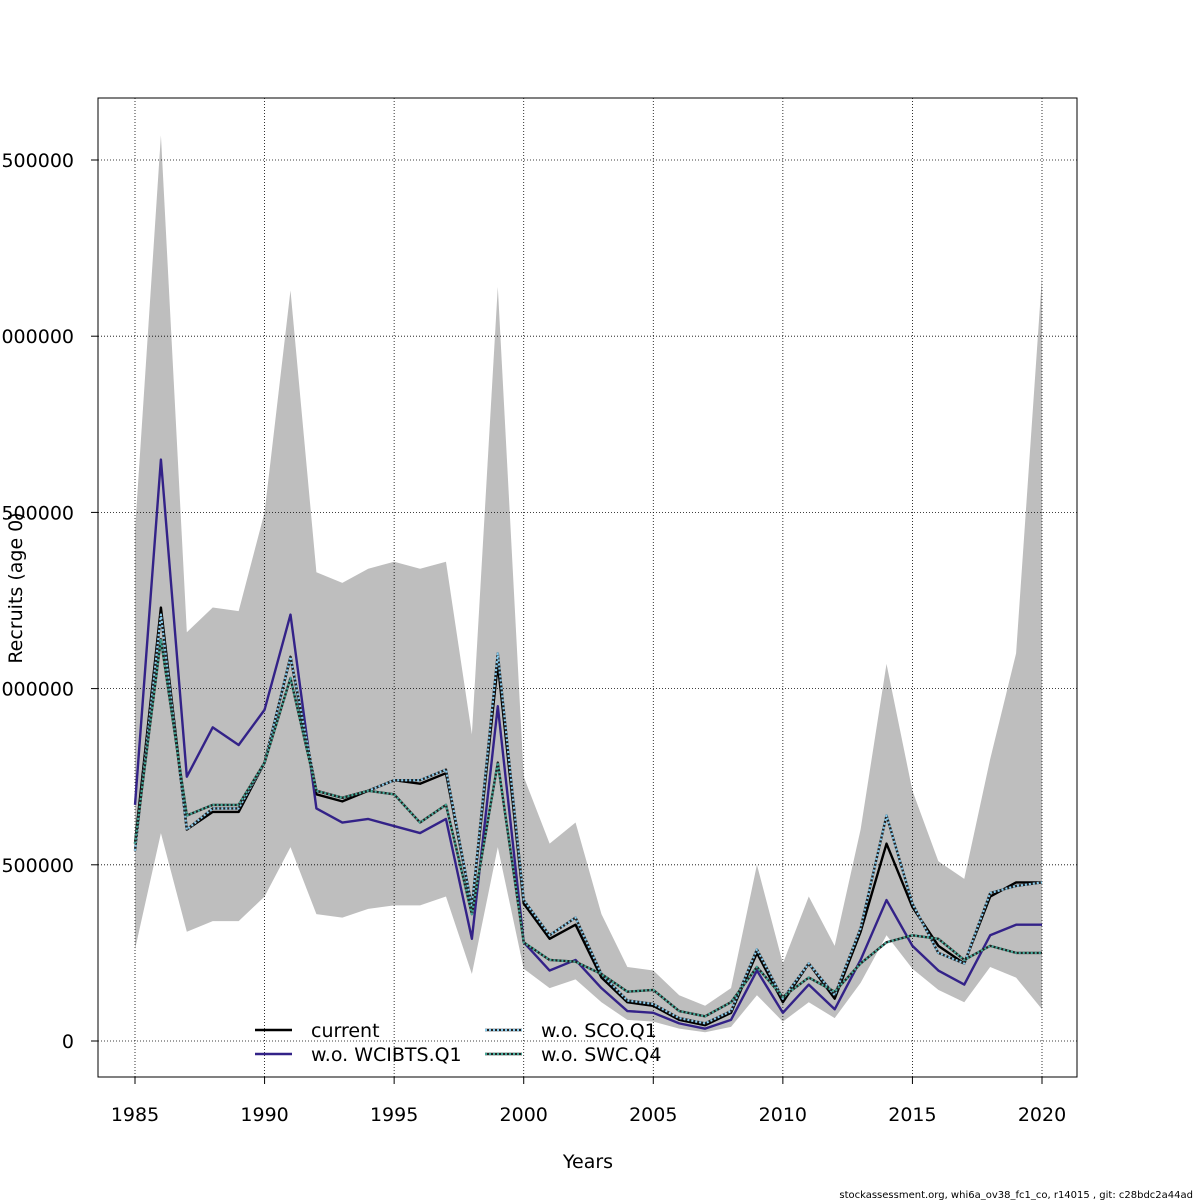 This screenshot has width=1200, height=1200. What do you see at coordinates (37, 866) in the screenshot?
I see `y-tick-label: 500000` at bounding box center [37, 866].